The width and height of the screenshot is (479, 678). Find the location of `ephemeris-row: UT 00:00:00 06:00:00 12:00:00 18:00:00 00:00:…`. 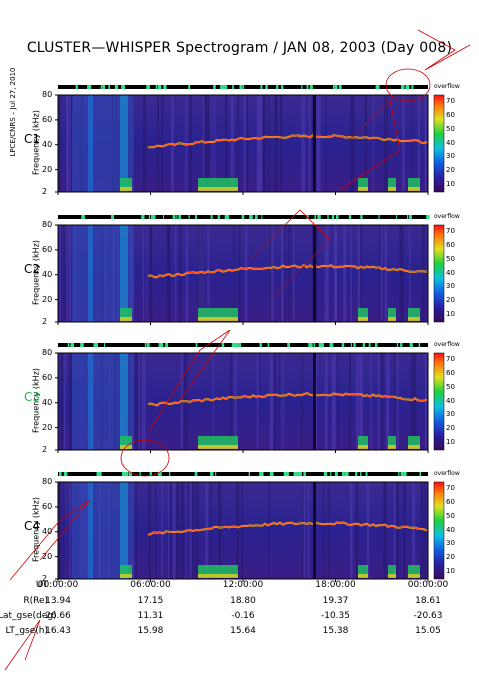

ephemeris-row: UT 00:00:00 06:00:00 12:00:00 18:00:00 00:00:… is located at coordinates (239, 586).